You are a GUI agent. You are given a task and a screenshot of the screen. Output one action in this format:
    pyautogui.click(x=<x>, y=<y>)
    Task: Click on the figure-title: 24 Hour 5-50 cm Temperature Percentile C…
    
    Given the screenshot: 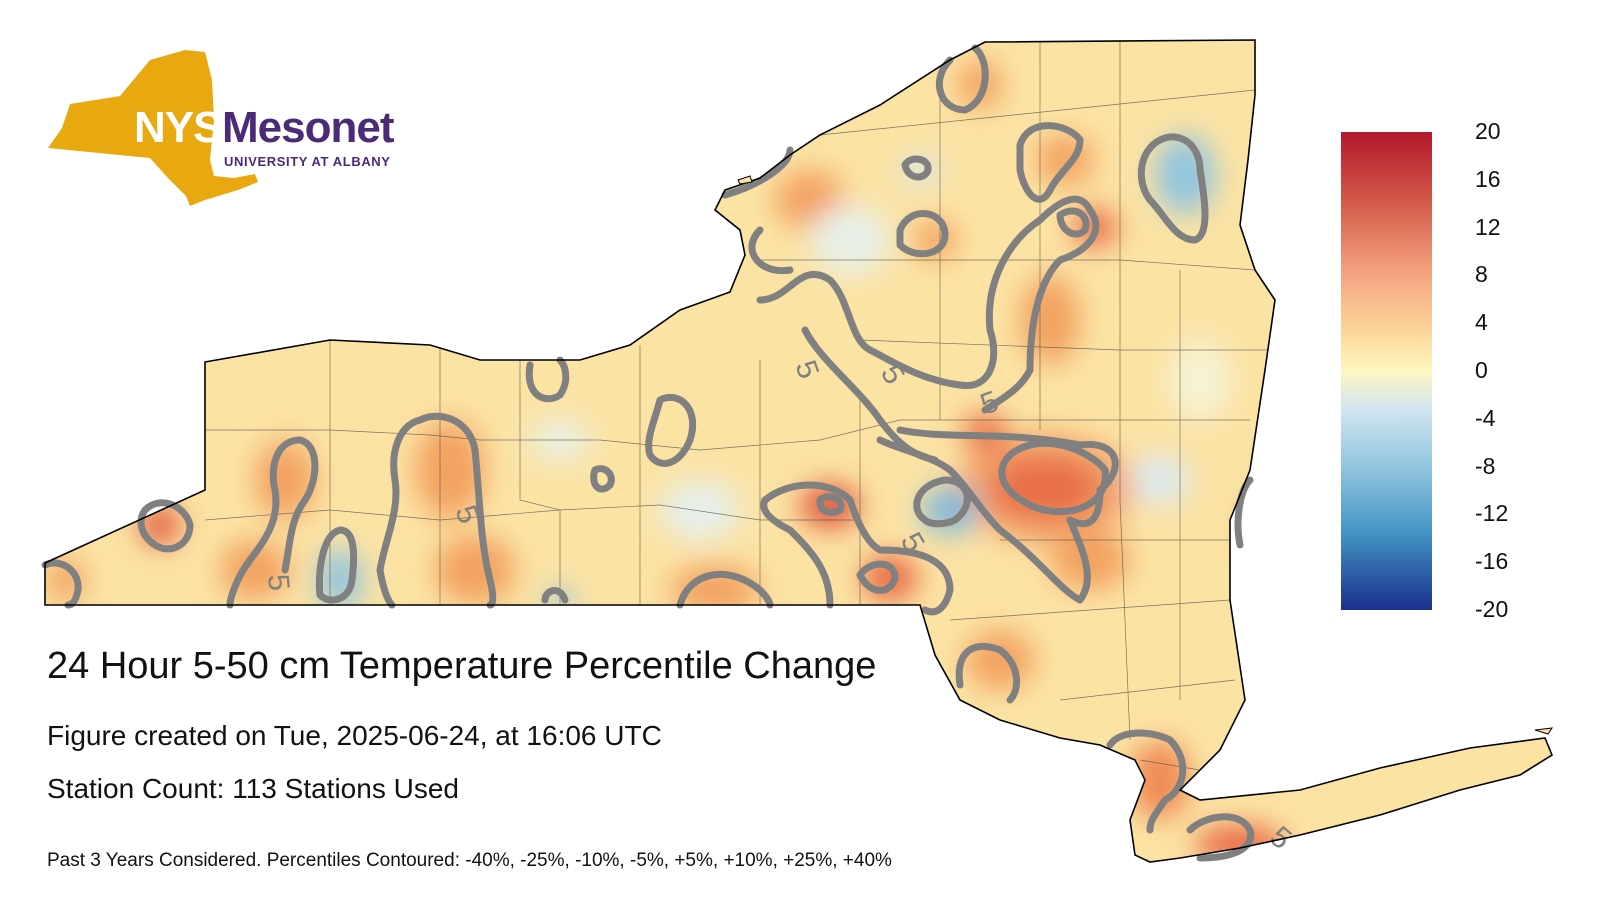 What is the action you would take?
    pyautogui.click(x=462, y=666)
    